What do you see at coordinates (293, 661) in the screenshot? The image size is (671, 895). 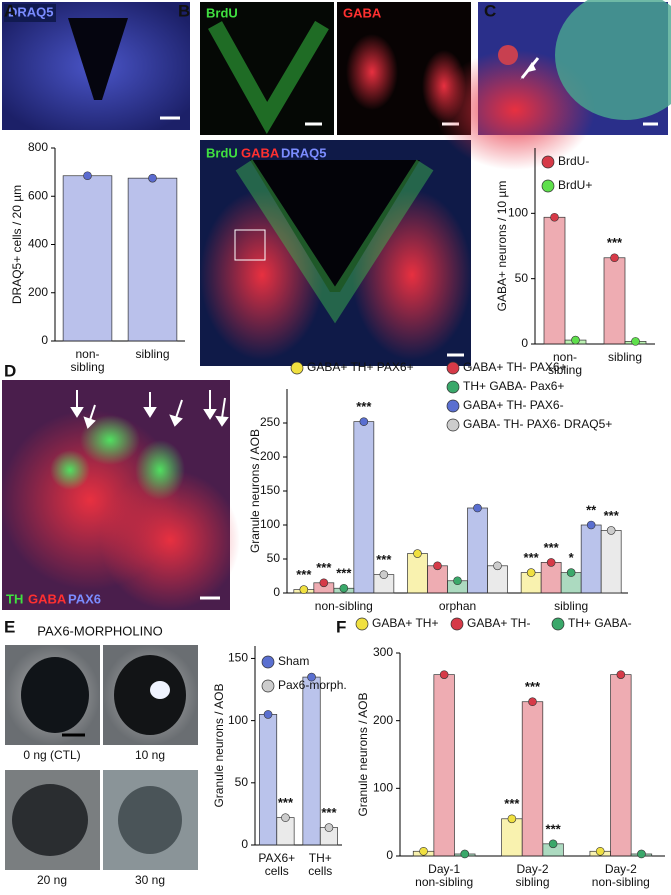 I see `legend-label: Sham` at bounding box center [293, 661].